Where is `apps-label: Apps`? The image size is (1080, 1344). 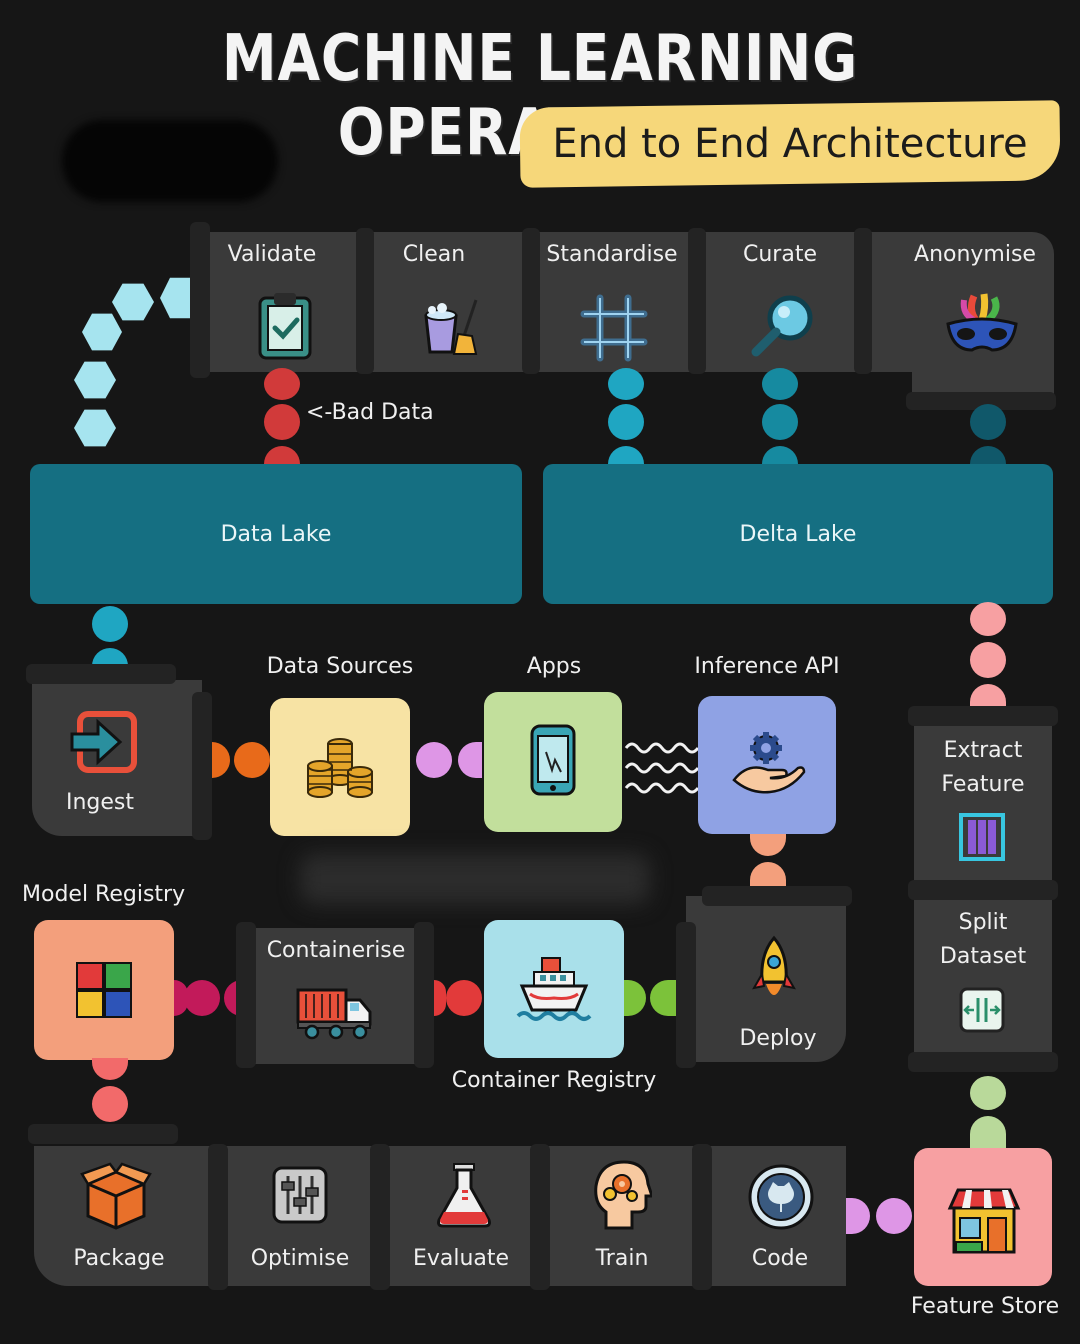
apps-label: Apps is located at coordinates (554, 666).